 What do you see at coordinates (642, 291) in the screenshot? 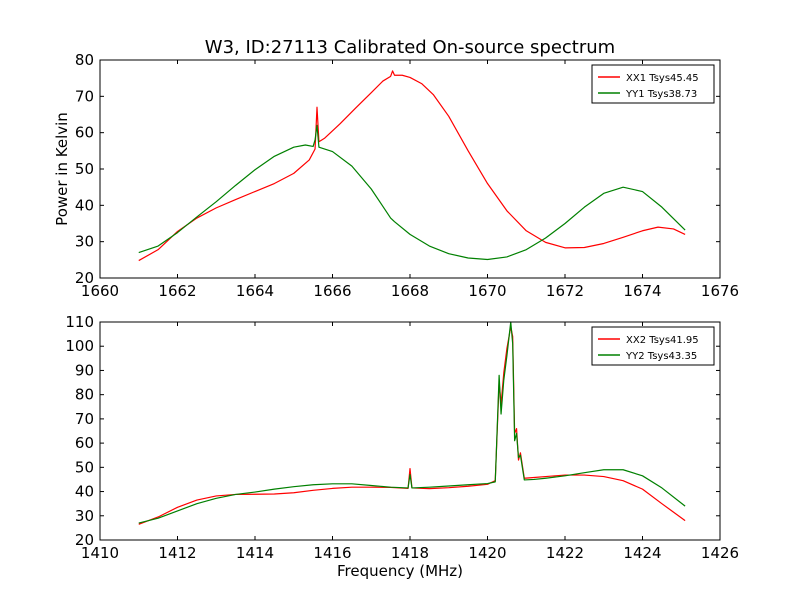
I see `x-tick-label: 1674` at bounding box center [642, 291].